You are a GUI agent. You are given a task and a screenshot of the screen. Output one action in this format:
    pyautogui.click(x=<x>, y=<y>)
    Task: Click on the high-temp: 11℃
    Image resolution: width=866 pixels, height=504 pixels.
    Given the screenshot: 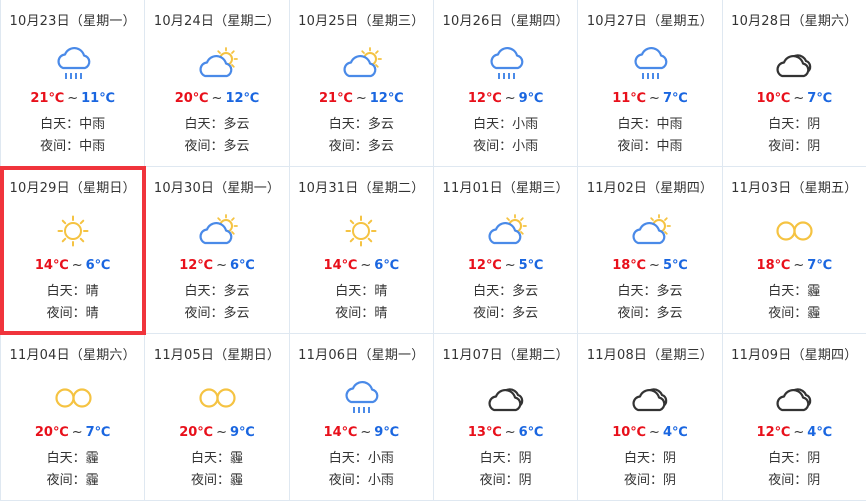 What is the action you would take?
    pyautogui.click(x=629, y=98)
    